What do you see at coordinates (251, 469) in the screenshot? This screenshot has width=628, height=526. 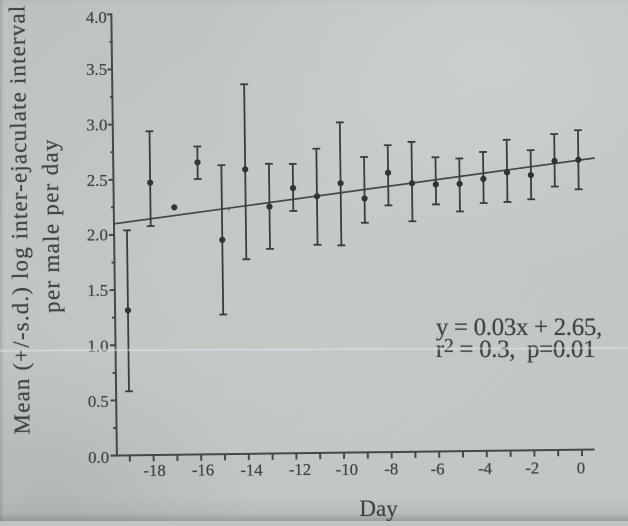 I see `svg-text: -14` at bounding box center [251, 469].